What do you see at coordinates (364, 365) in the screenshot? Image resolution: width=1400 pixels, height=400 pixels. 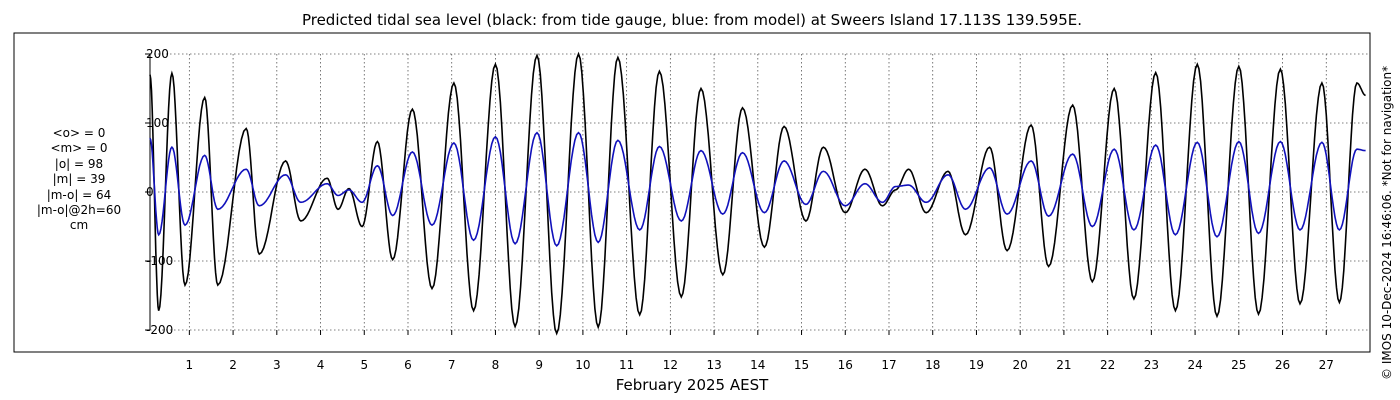 I see `x-tick-label: 5` at bounding box center [364, 365].